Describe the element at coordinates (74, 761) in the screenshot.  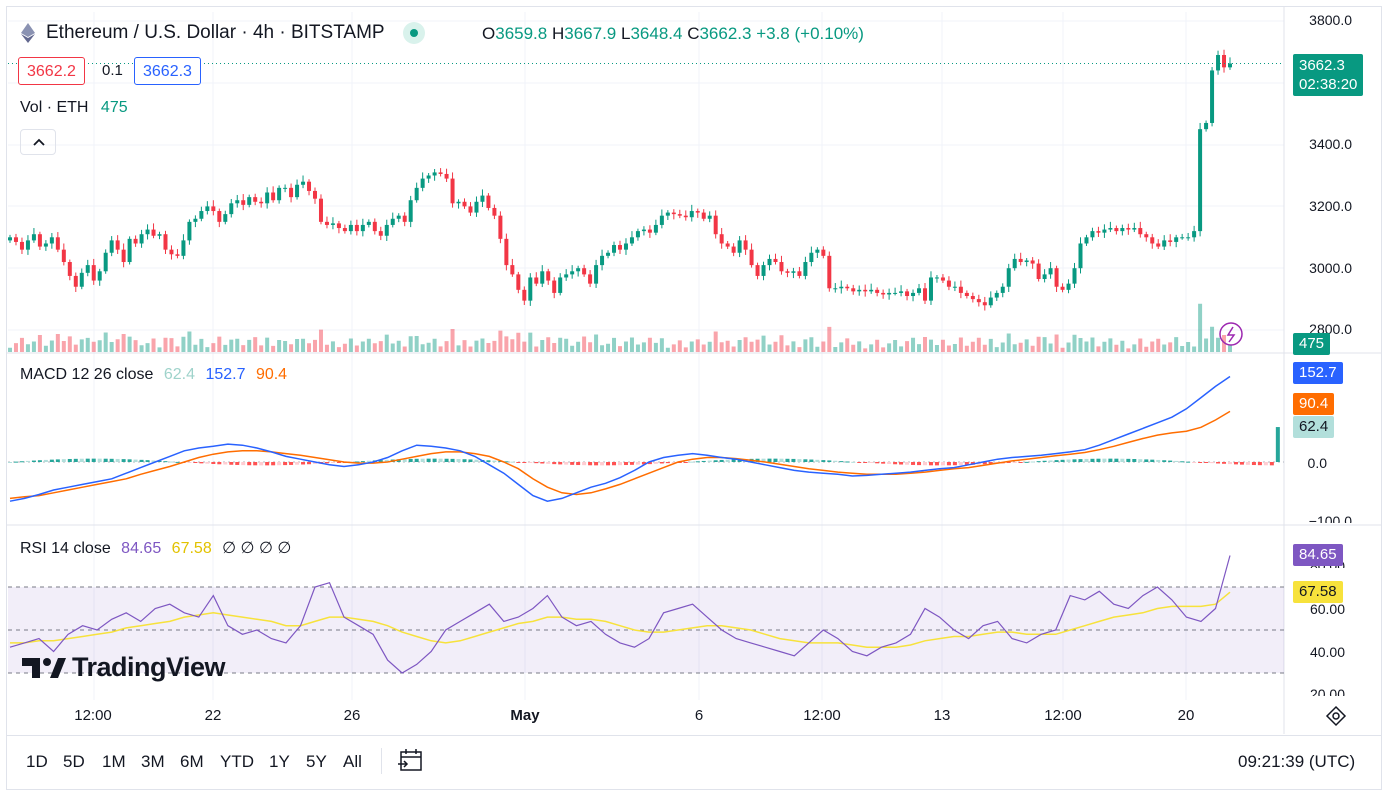
I see `timeframe-5d: 5D` at that location.